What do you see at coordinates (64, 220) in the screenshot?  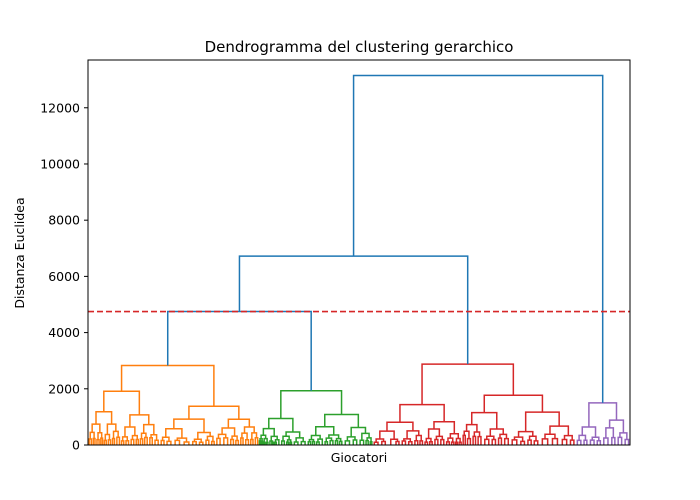 I see `y-tick-label: 8000` at bounding box center [64, 220].